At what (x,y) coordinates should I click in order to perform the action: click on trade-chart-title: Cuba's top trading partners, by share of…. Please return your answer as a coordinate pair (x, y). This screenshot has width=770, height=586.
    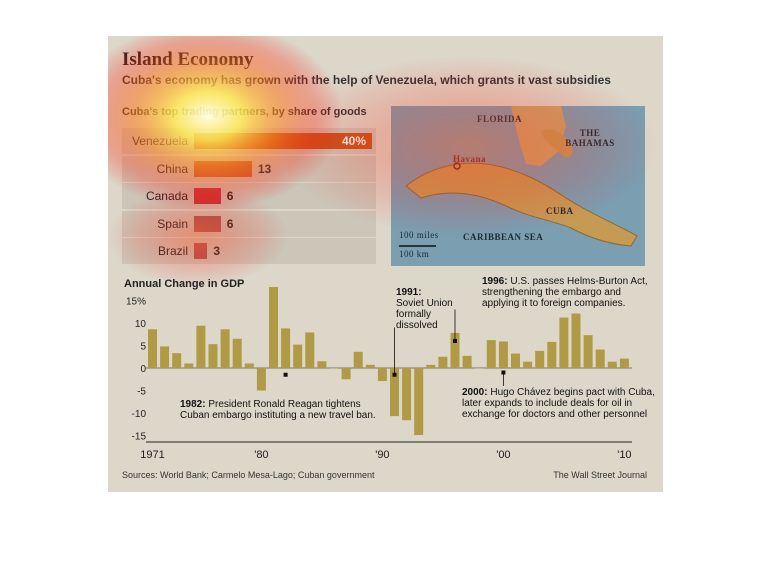
    Looking at the image, I should click on (244, 112).